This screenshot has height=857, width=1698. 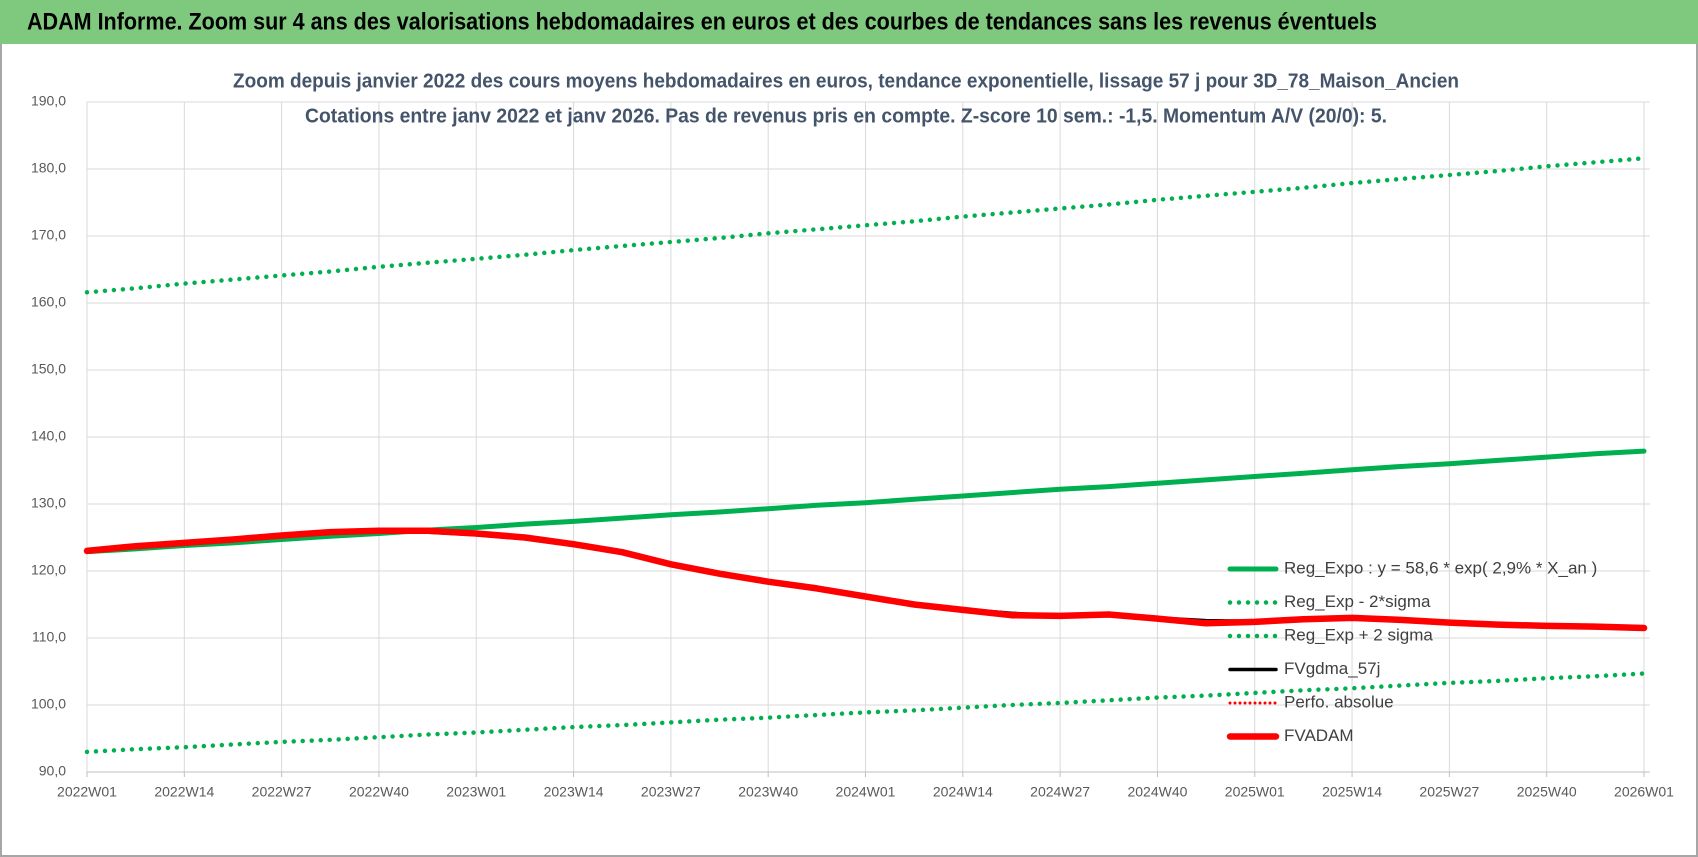 I want to click on x-tick-label: 2022W40, so click(x=379, y=792).